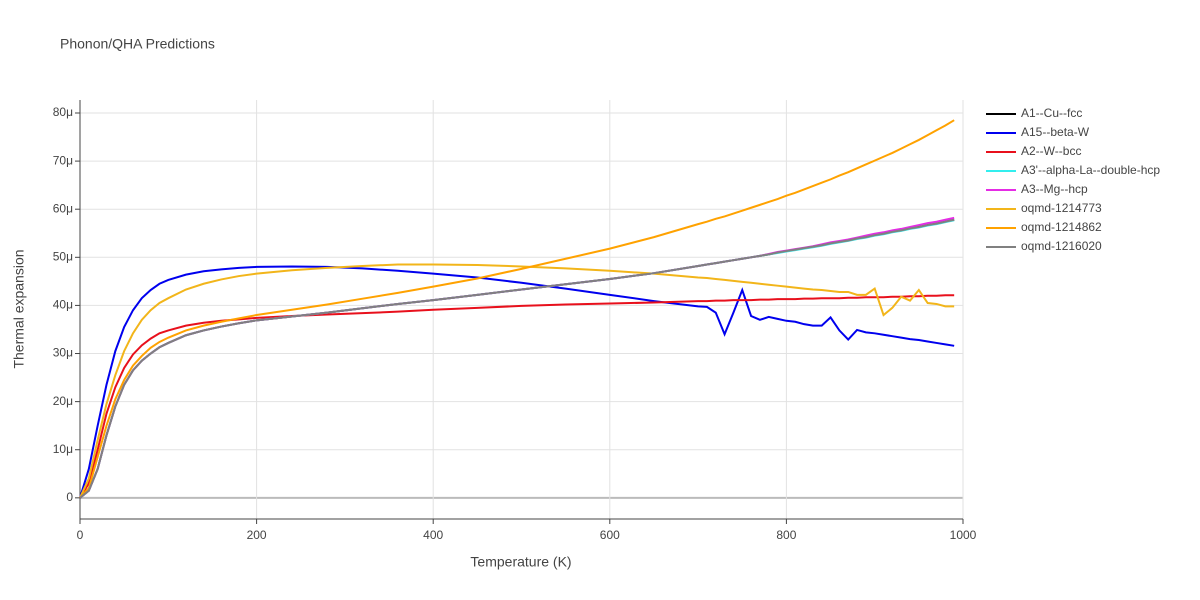  I want to click on x-tick-label: 800, so click(786, 535).